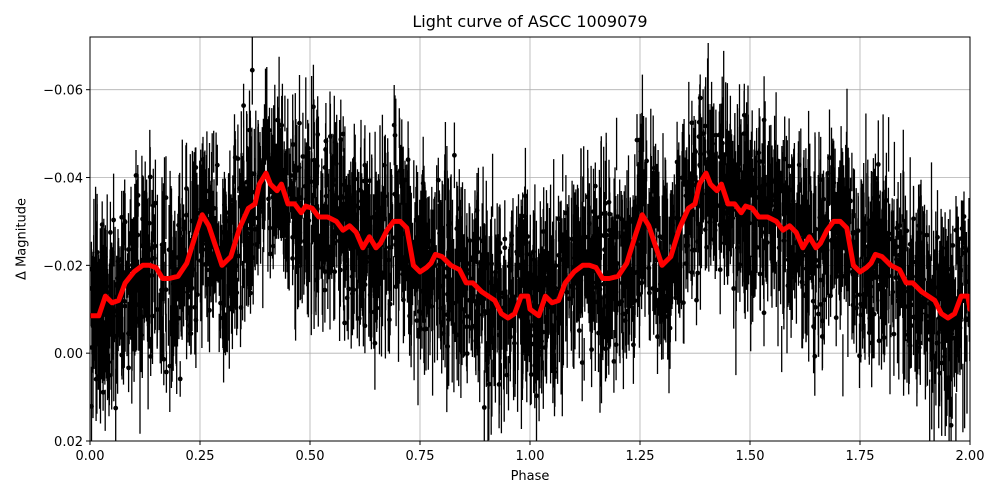 Image resolution: width=1000 pixels, height=500 pixels. Describe the element at coordinates (90, 456) in the screenshot. I see `x-tick-label: 0.00` at that location.